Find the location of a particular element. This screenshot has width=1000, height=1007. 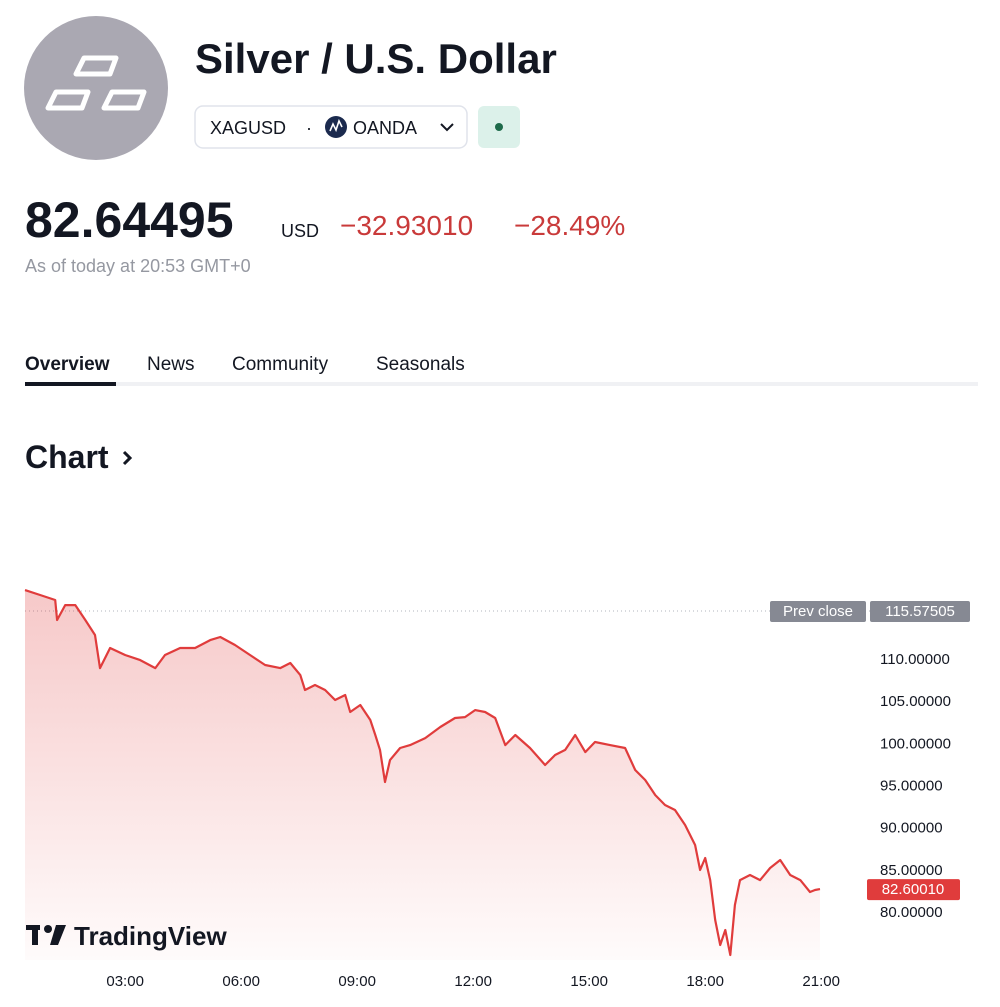

x-tick-label: 15:00 is located at coordinates (589, 981).